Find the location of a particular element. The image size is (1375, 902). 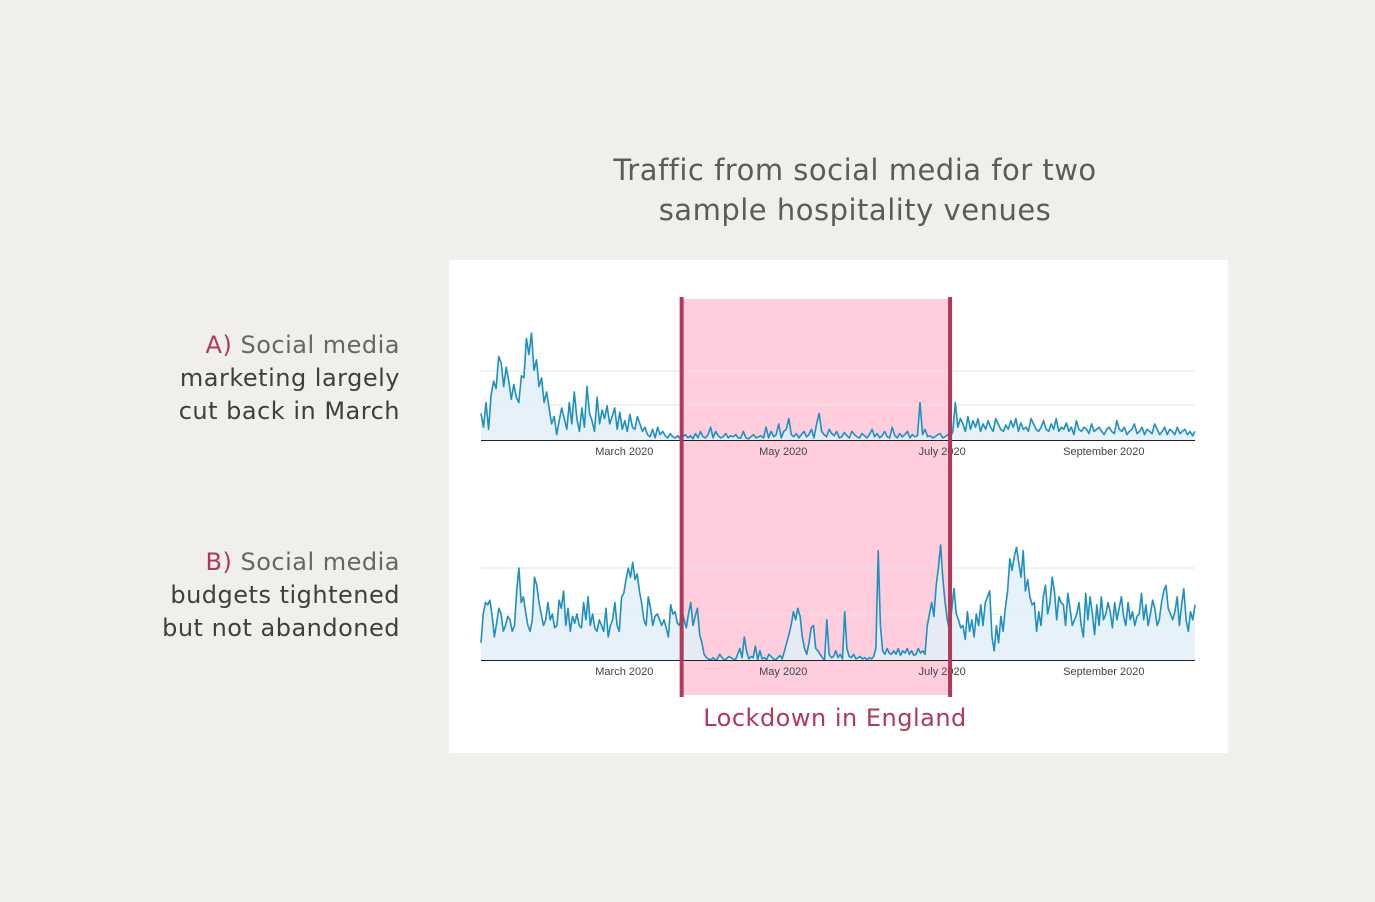

title-line-1: Traffic from social media for two is located at coordinates (855, 170).